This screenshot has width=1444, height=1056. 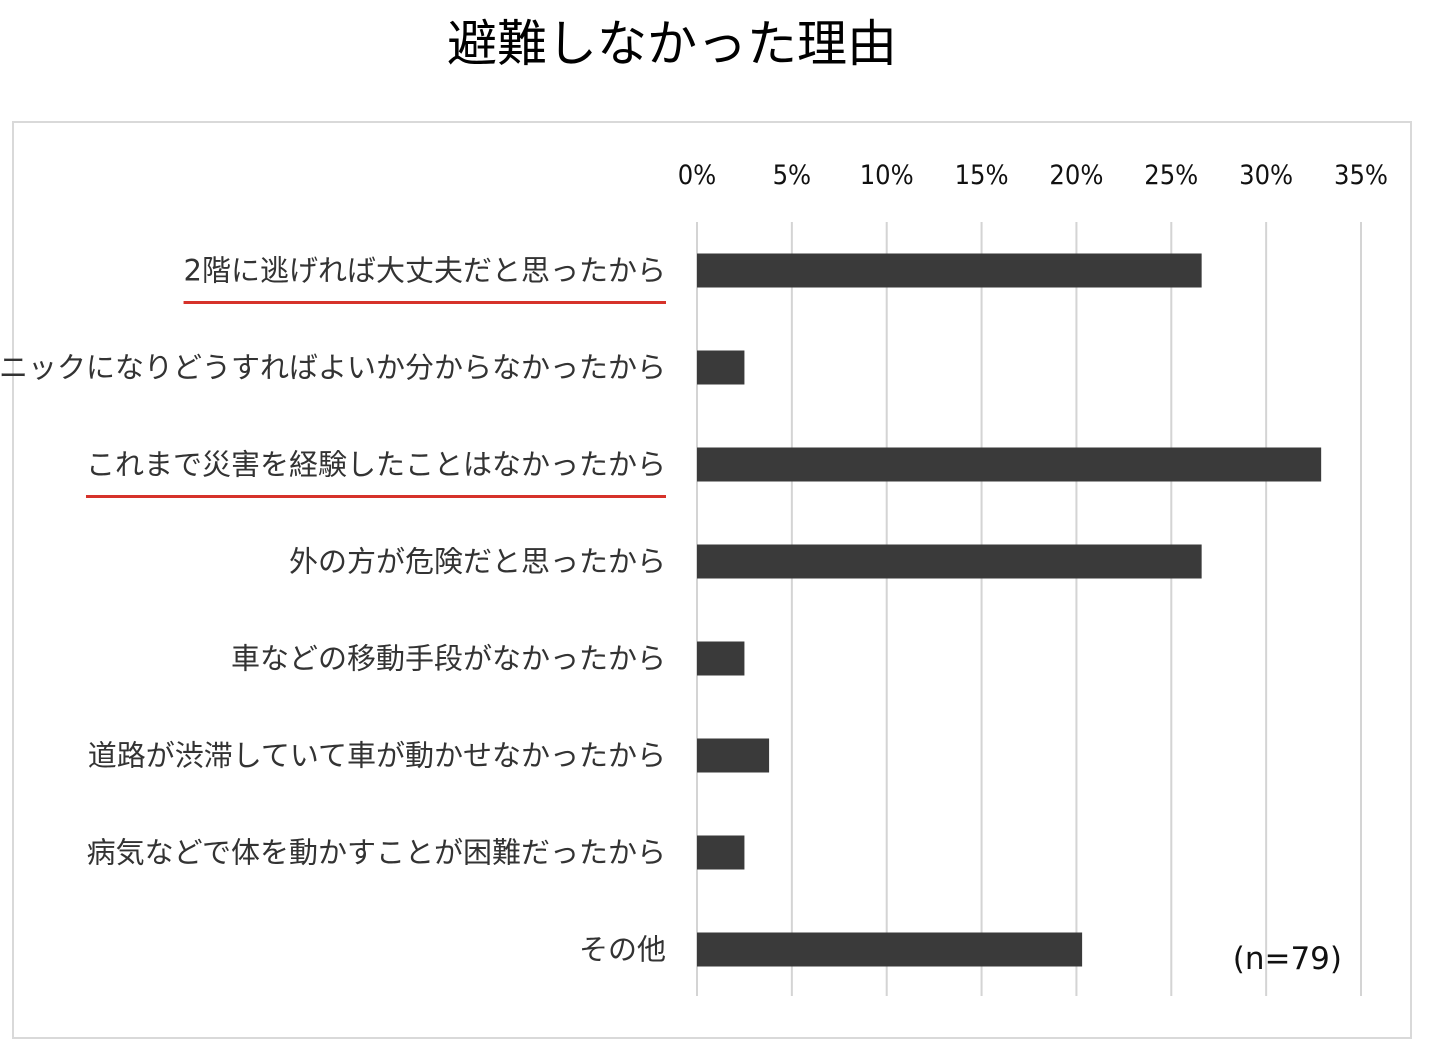 What do you see at coordinates (1171, 175) in the screenshot?
I see `x-tick-label: 25%` at bounding box center [1171, 175].